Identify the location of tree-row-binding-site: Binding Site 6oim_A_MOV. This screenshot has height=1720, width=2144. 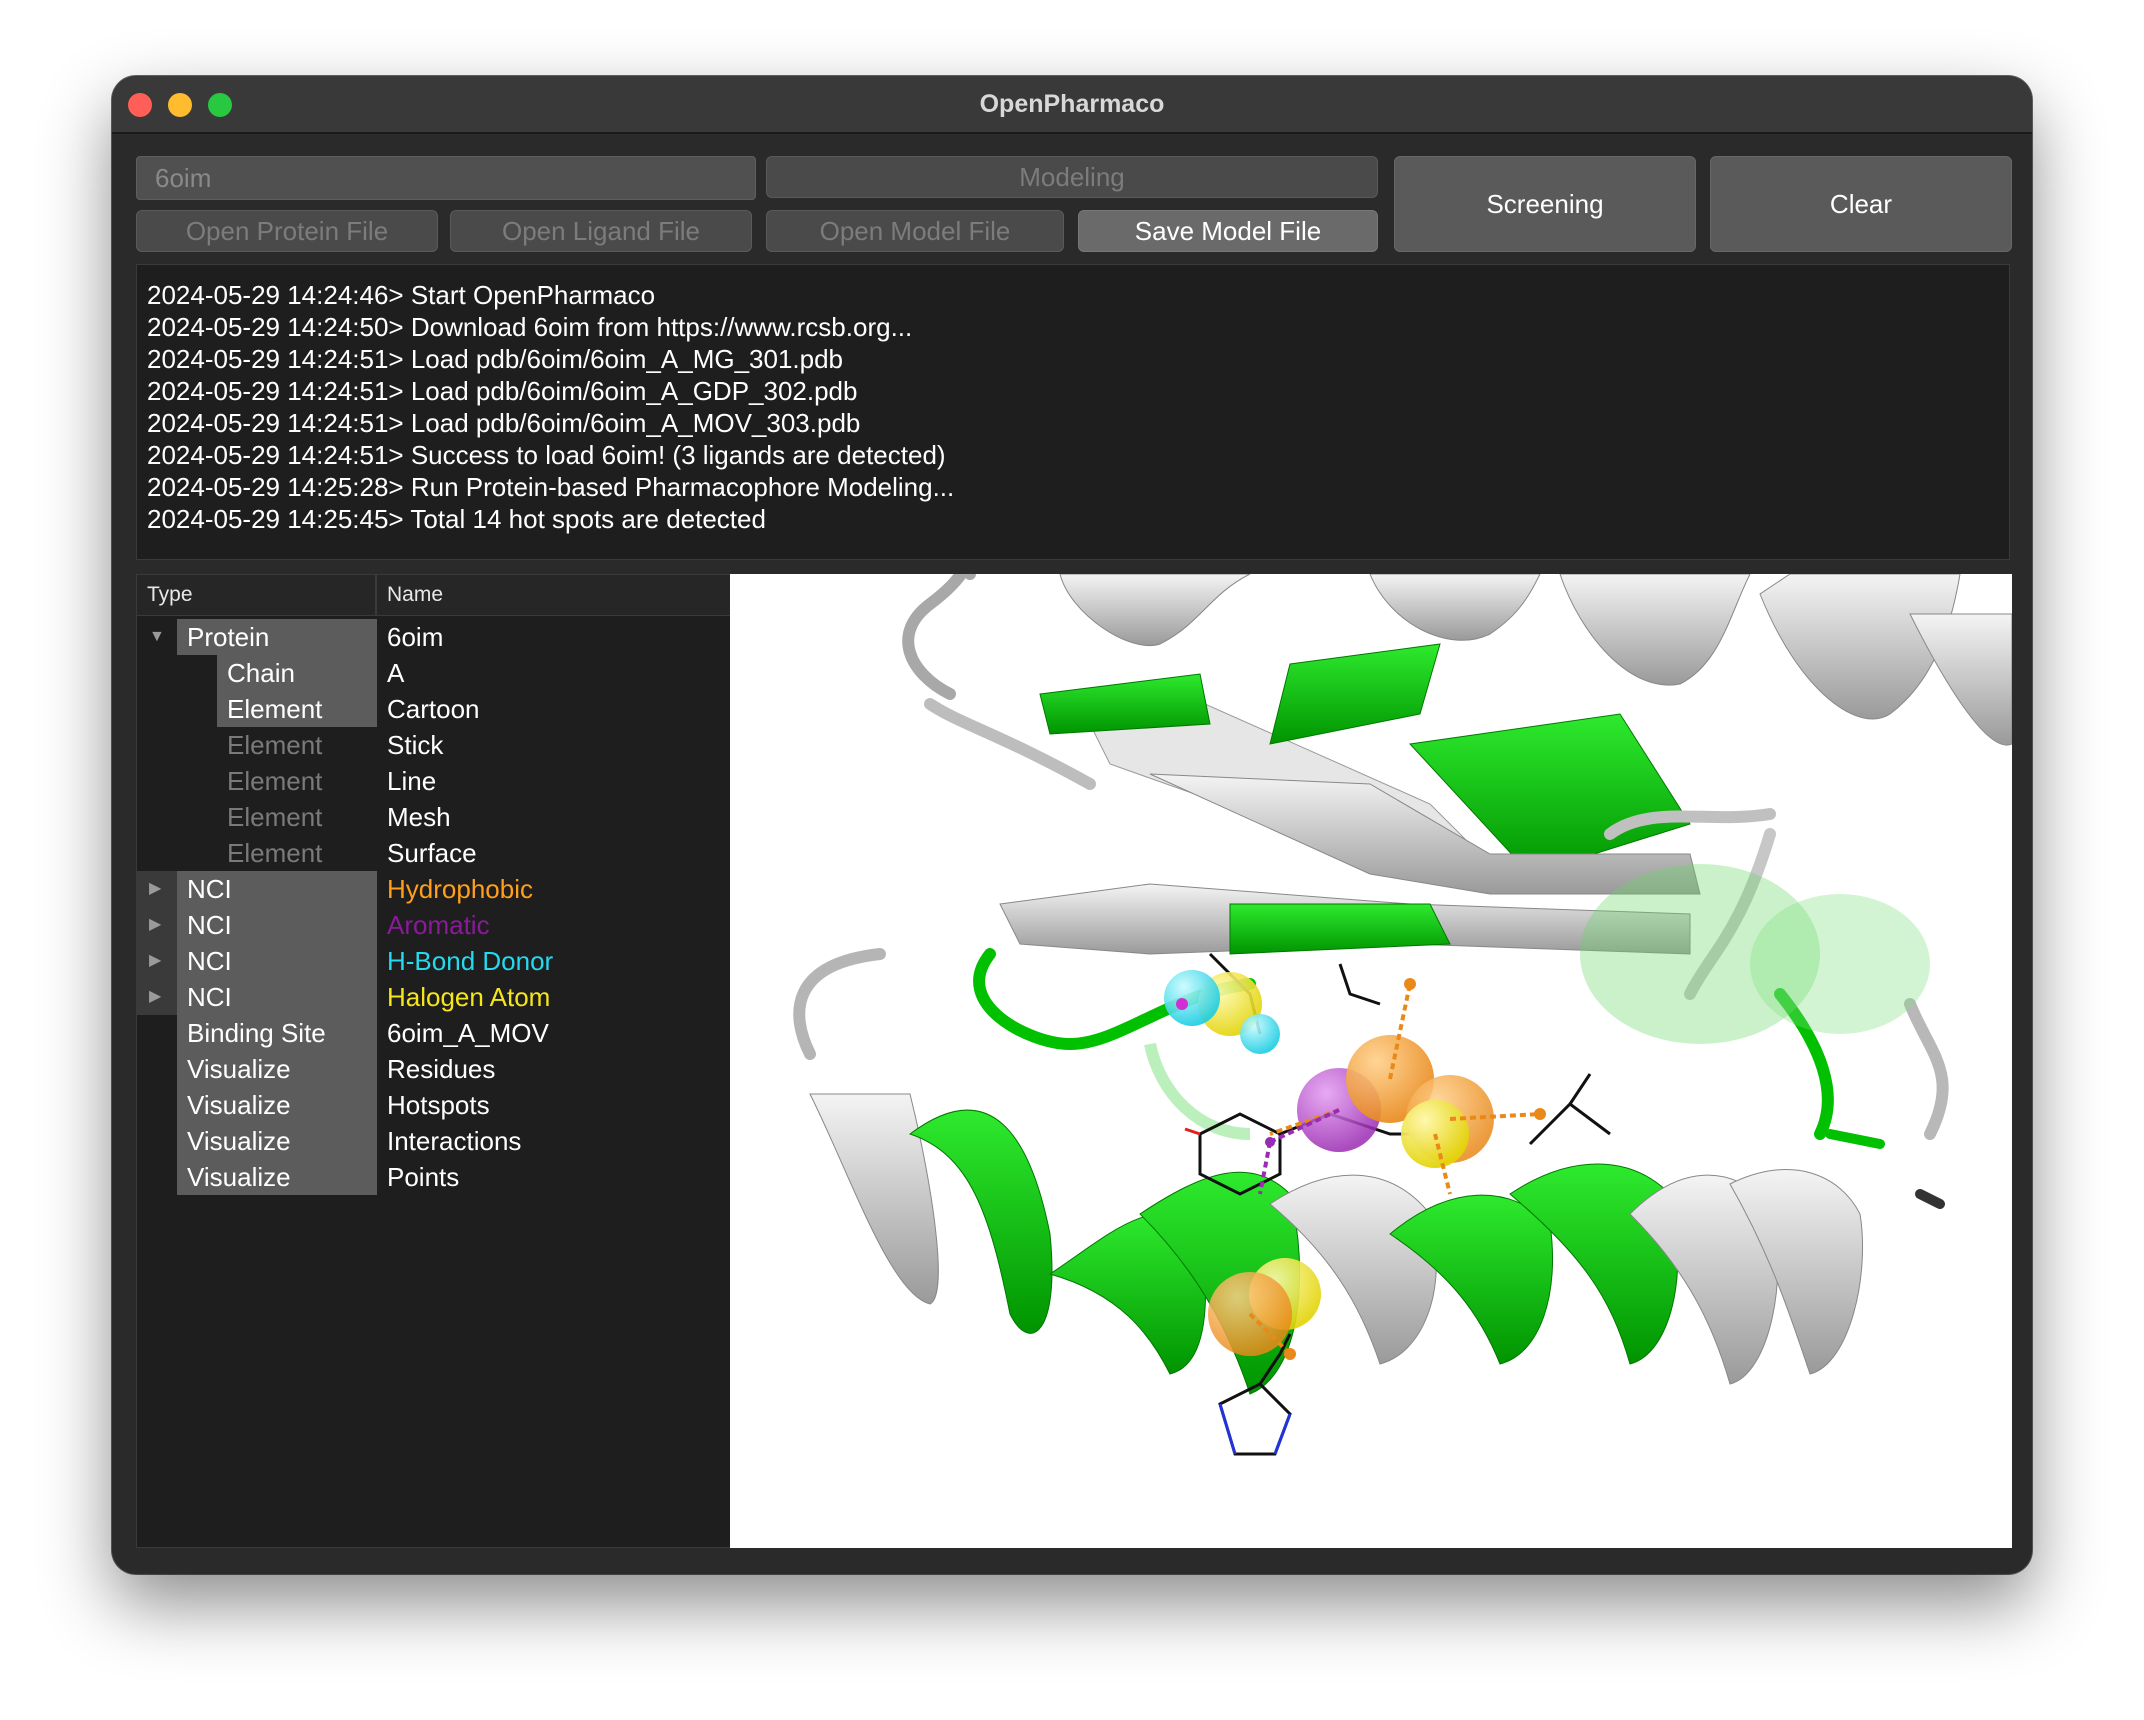
(439, 1033).